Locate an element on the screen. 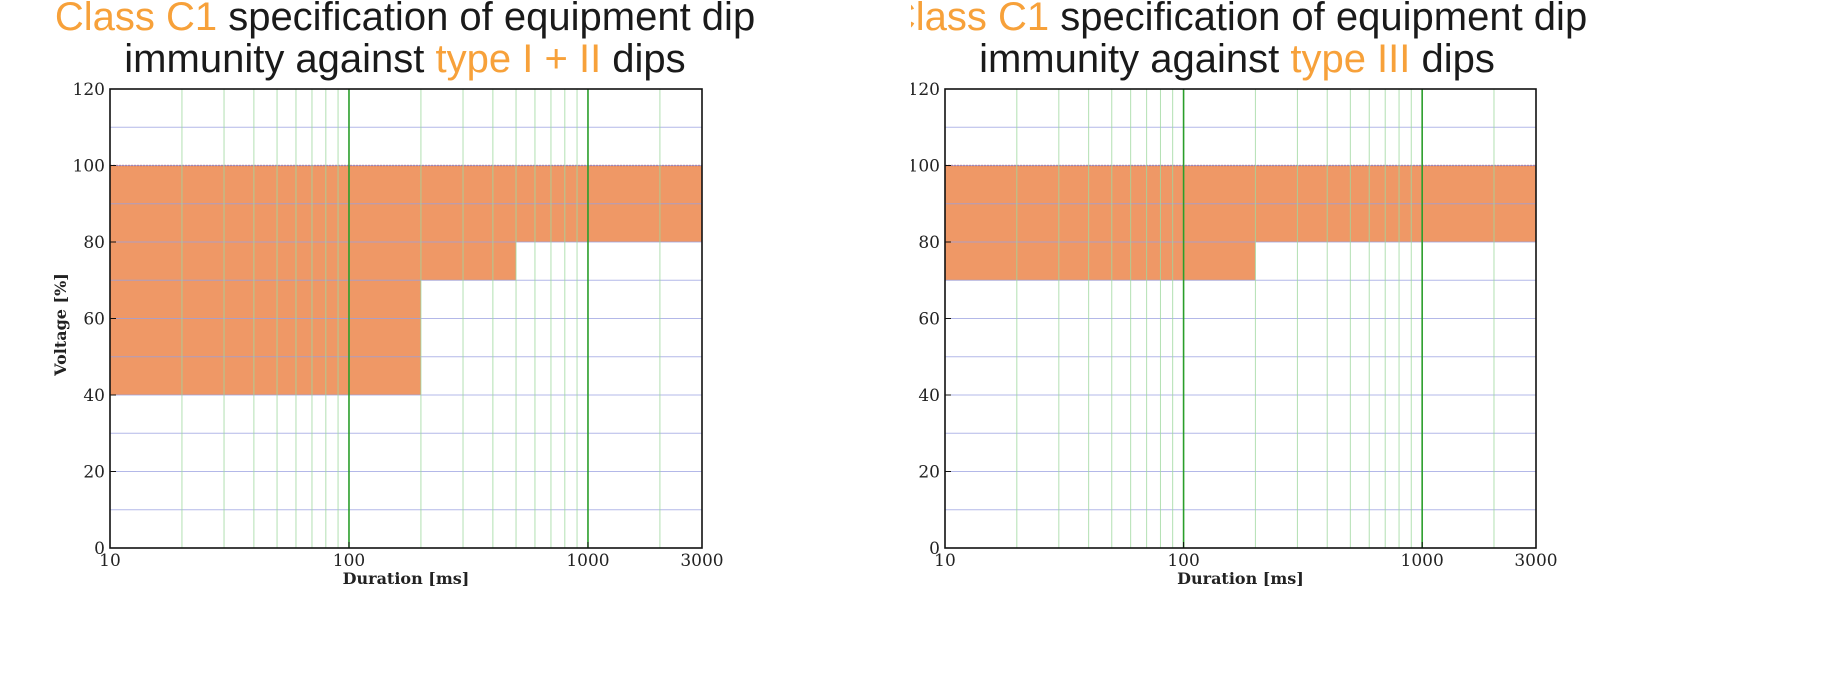 This screenshot has width=1822, height=690. y-axis-label: Voltage [%] is located at coordinates (60, 325).